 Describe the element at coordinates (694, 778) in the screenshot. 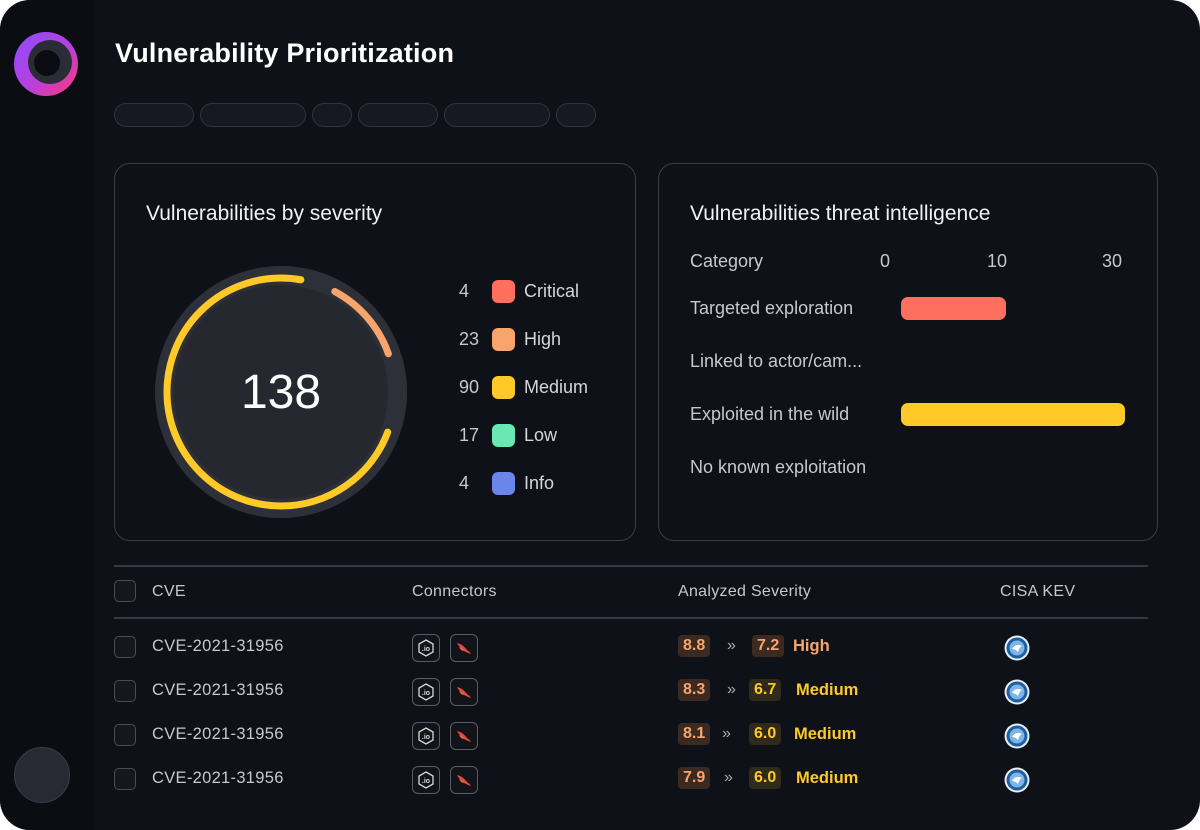

I see `original-score: 7.9` at that location.